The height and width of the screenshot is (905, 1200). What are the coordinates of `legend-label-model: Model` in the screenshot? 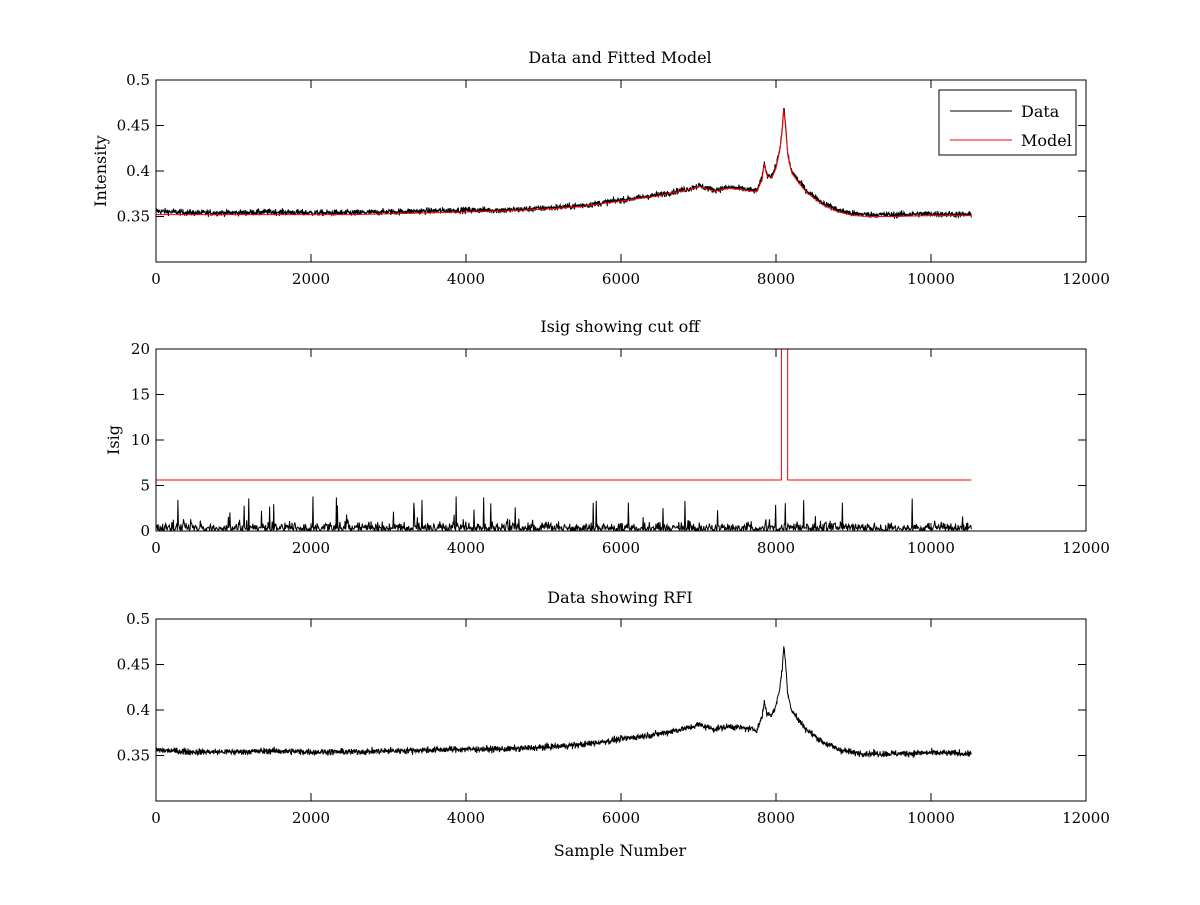 It's located at (1046, 140).